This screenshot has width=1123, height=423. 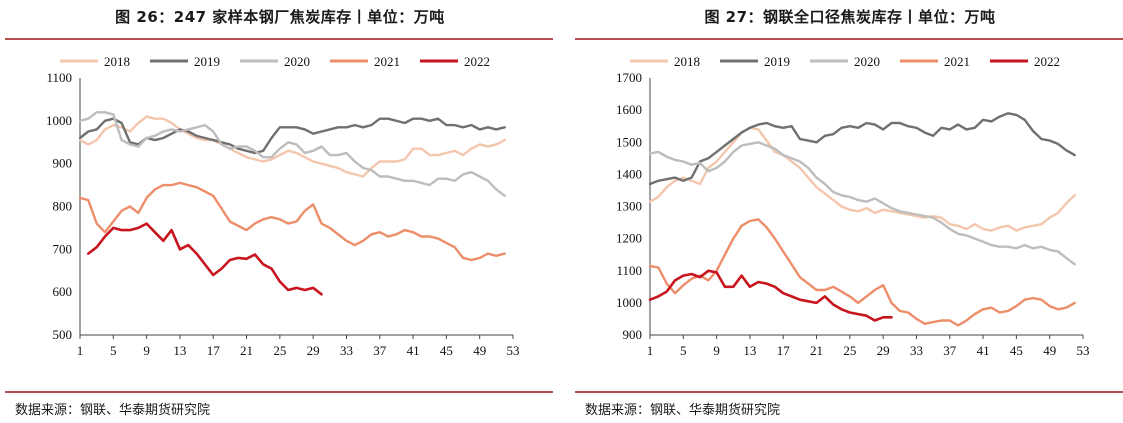 I want to click on y-tick-label: 600, so click(x=63, y=291).